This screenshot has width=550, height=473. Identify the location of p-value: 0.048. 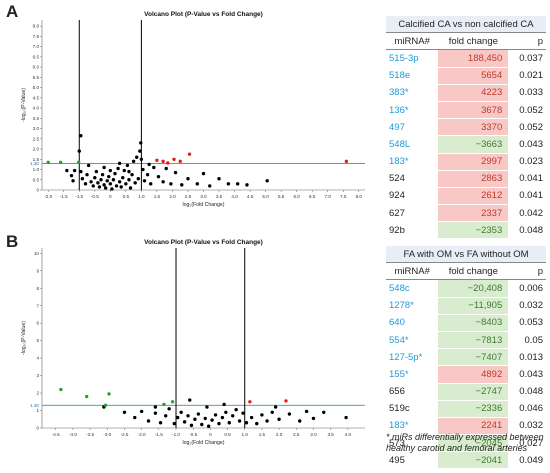
(527, 392).